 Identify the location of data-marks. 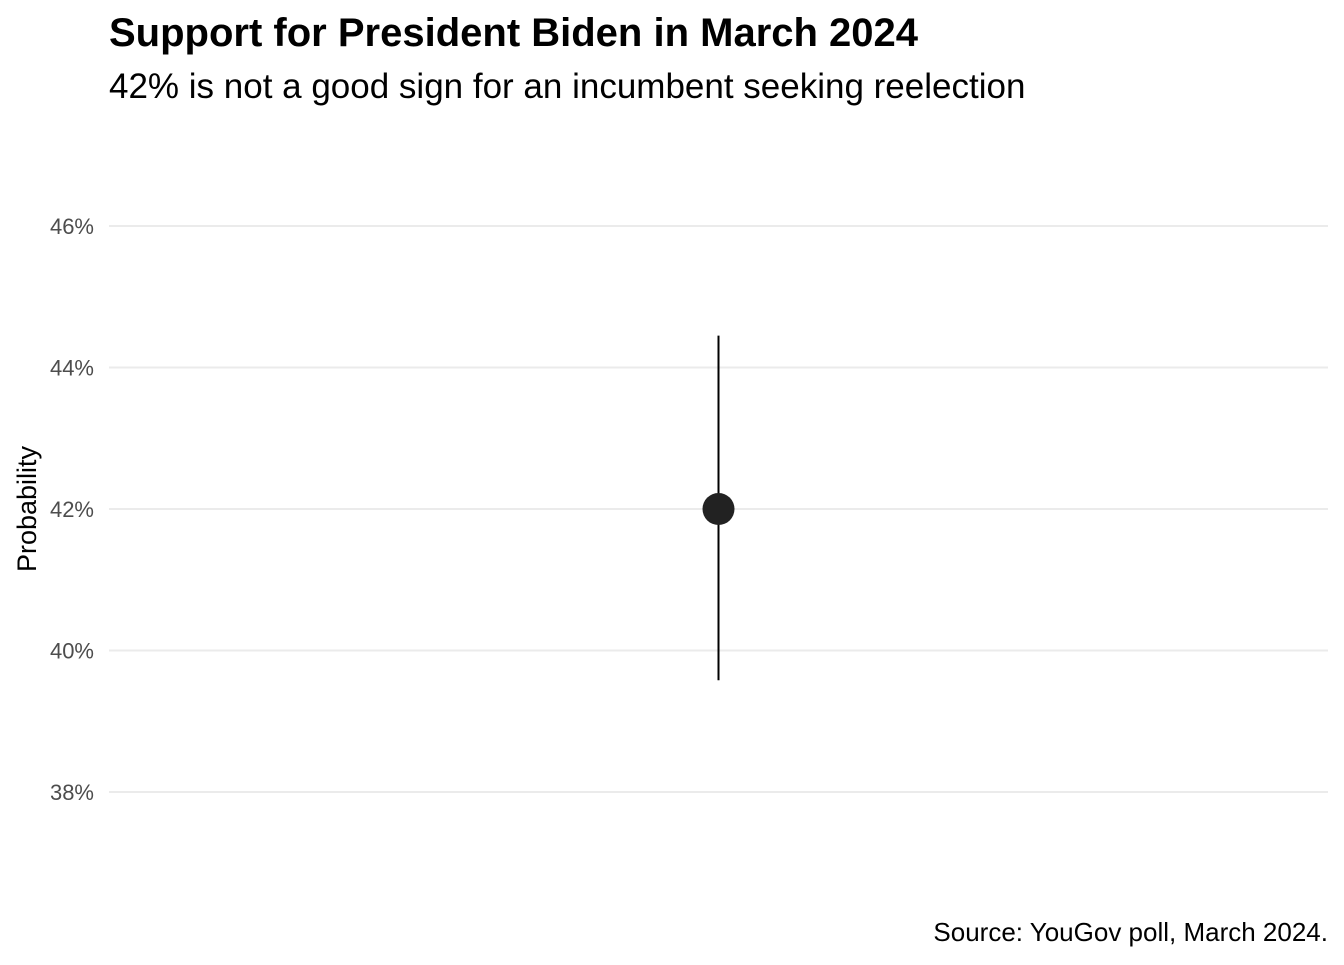
(718, 508).